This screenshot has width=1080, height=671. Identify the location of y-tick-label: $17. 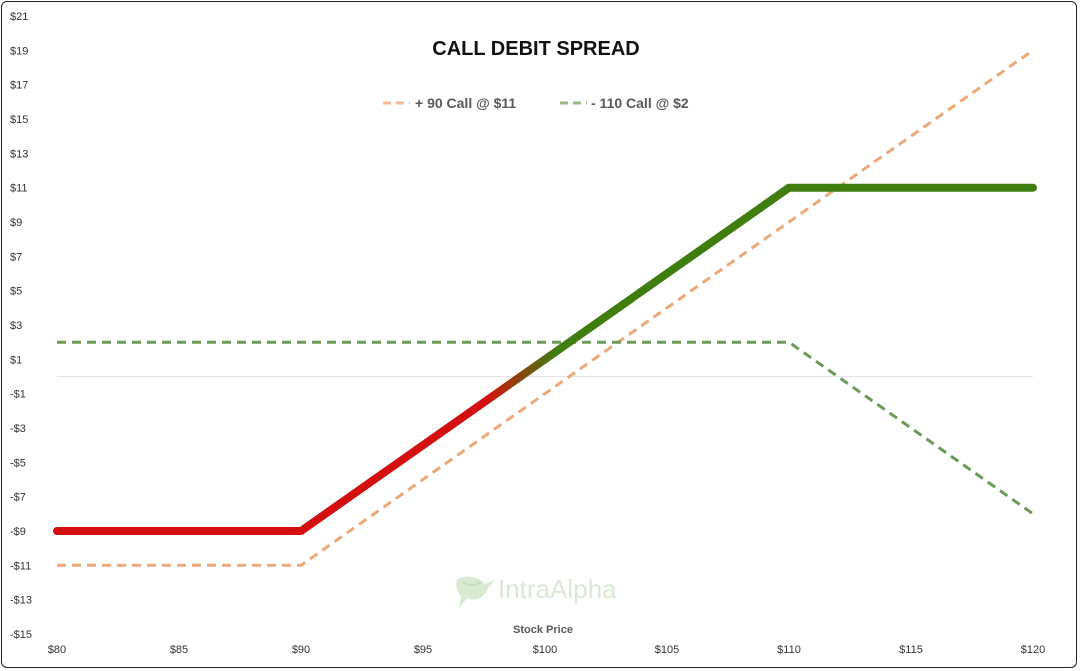
(19, 86).